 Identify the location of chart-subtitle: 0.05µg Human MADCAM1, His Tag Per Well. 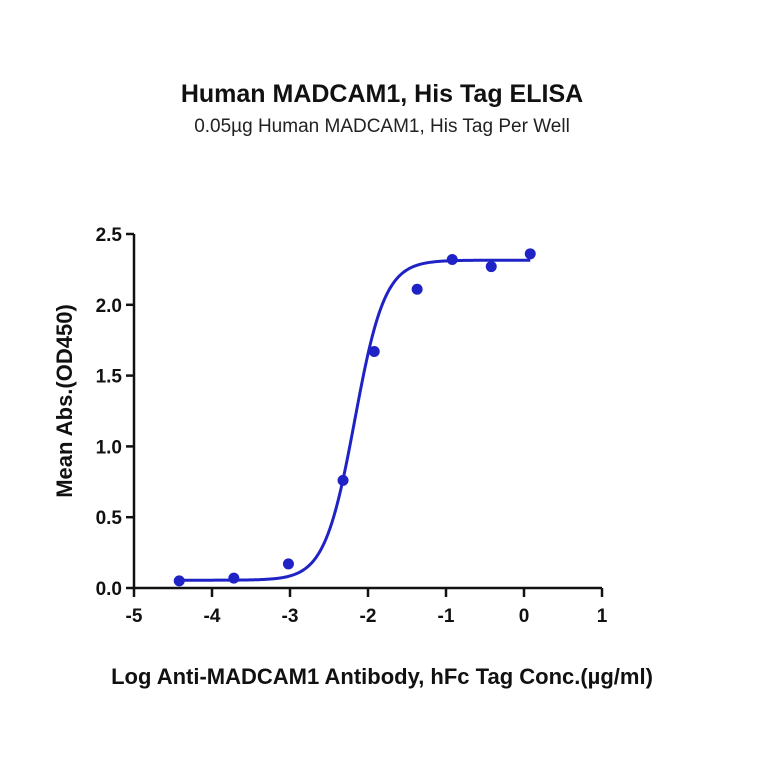
(382, 126).